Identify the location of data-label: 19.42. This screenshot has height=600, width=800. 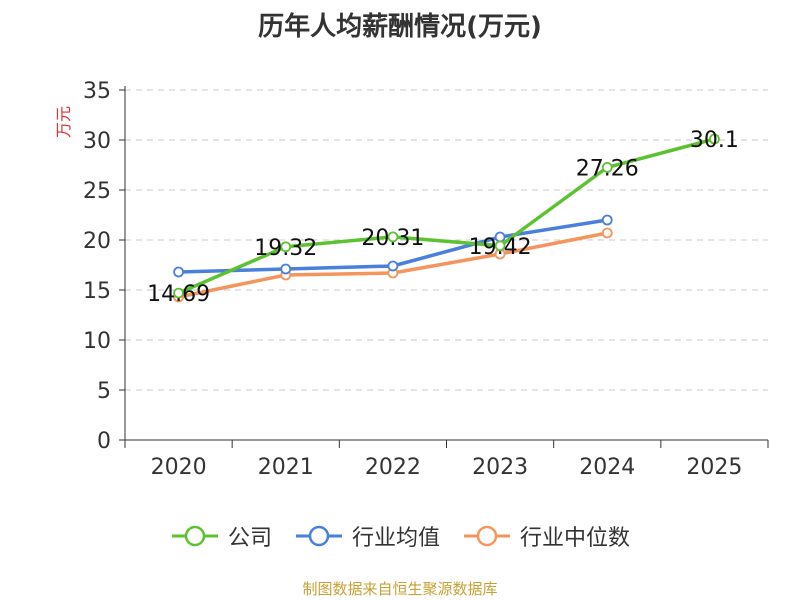
(500, 247).